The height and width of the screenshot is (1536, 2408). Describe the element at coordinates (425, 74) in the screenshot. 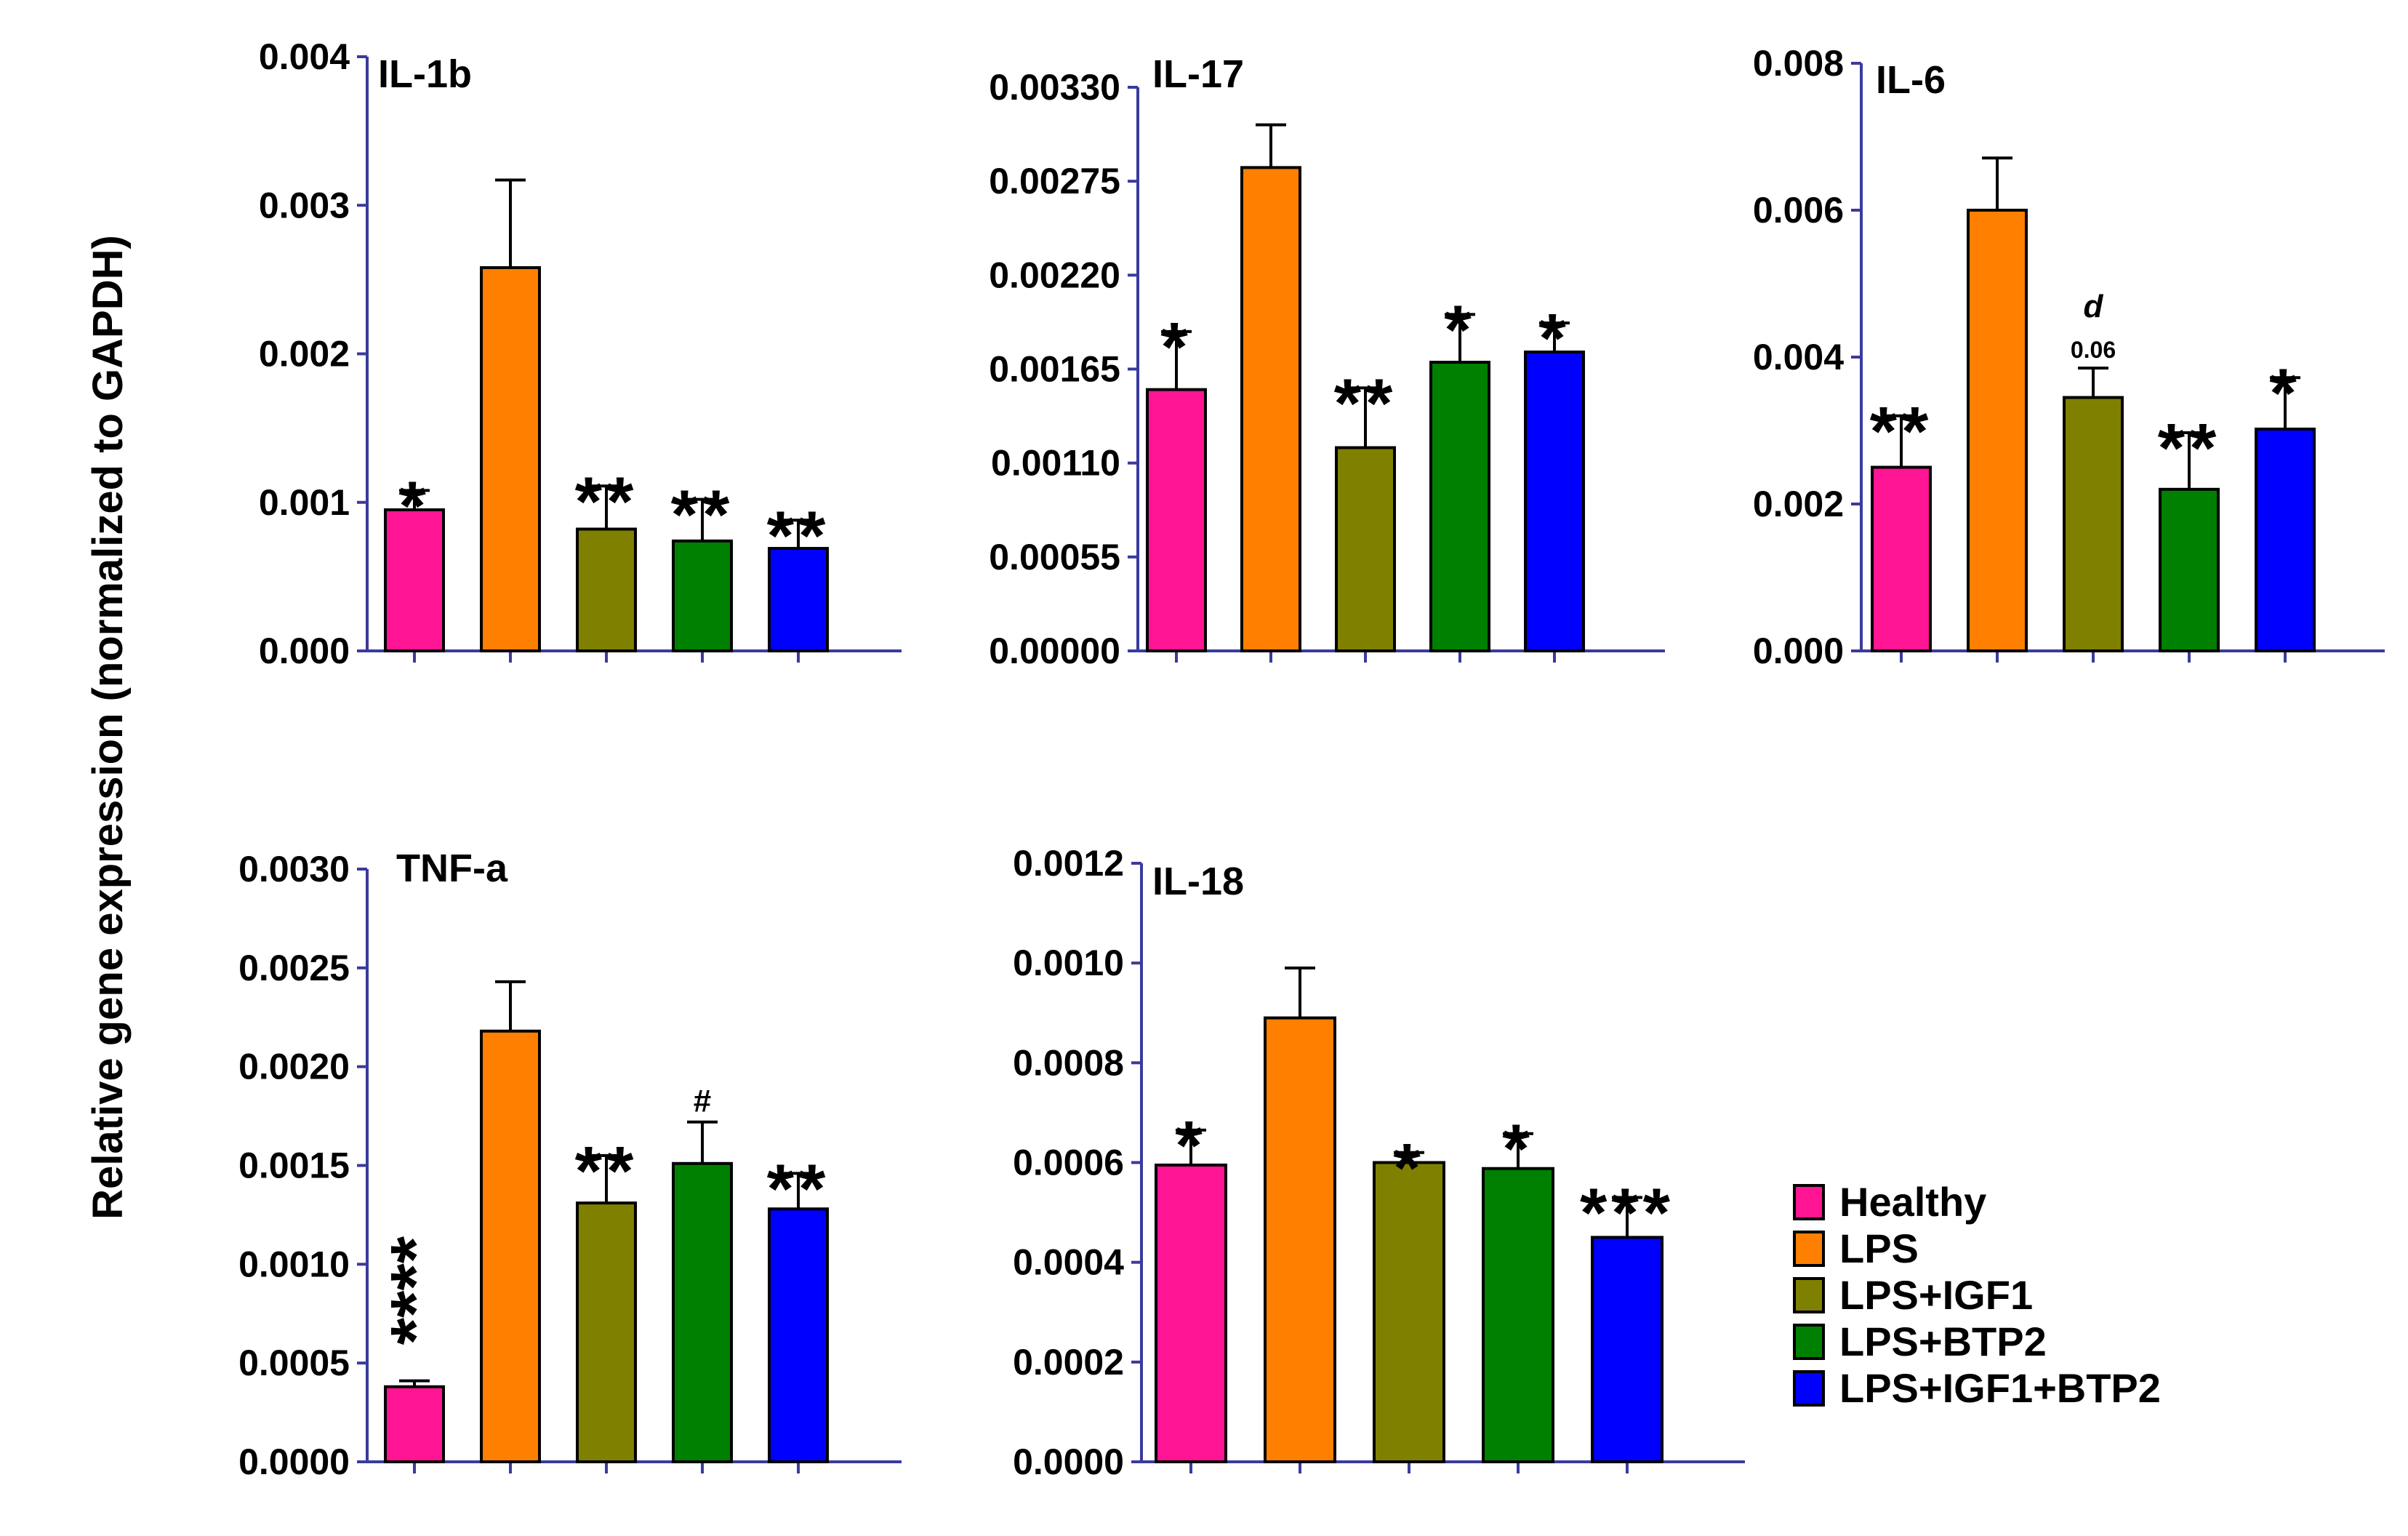

I see `panel-title: IL-1b` at that location.